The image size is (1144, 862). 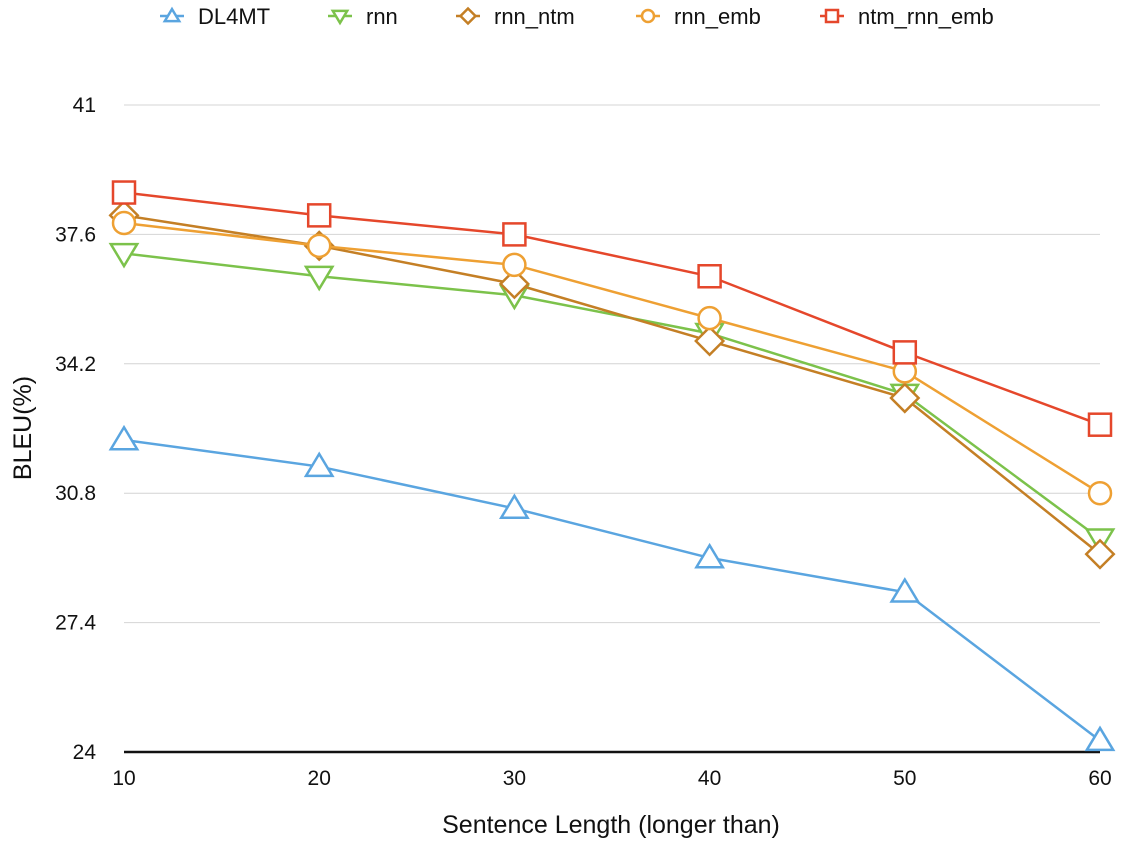 I want to click on y-tick-label: 41, so click(x=84, y=105).